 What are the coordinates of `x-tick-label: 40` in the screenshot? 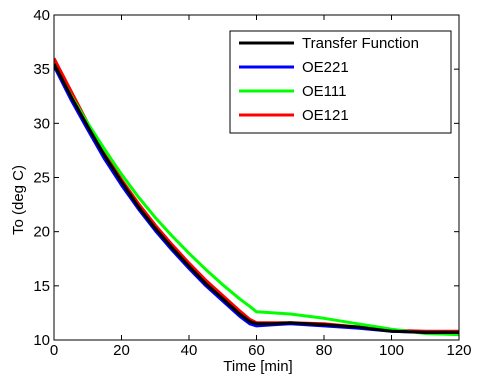 It's located at (189, 350).